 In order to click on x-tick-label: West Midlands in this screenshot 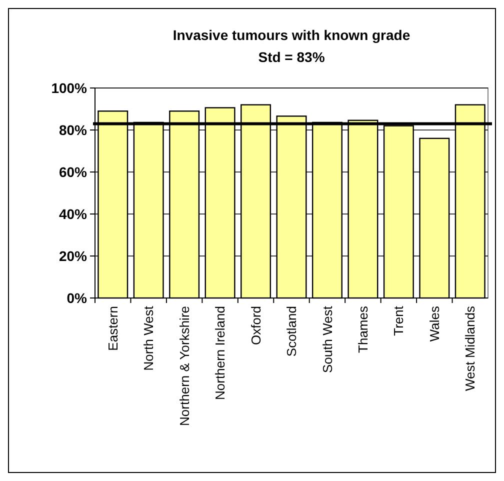, I will do `click(470, 349)`.